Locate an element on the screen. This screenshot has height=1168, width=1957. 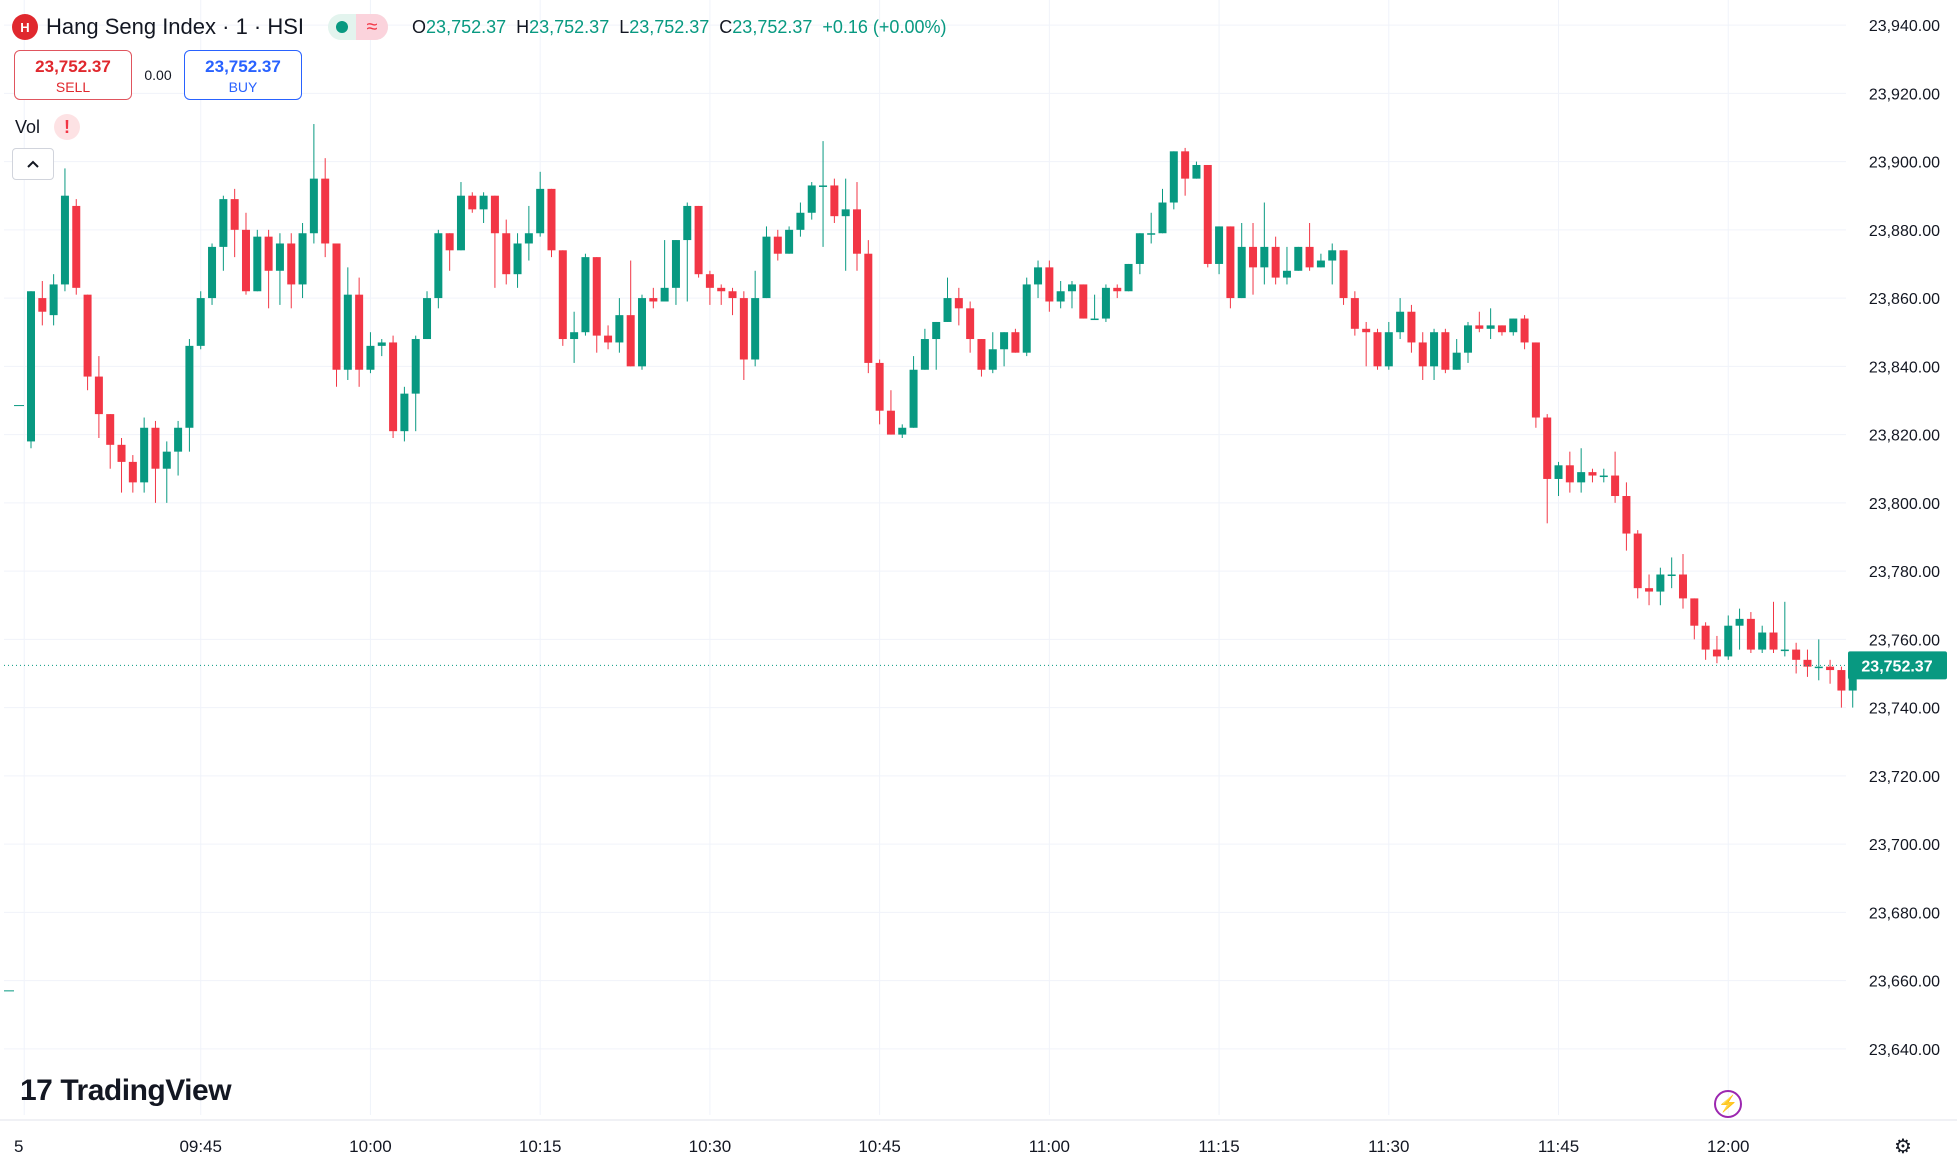
settings-gear-icon: ⚙ is located at coordinates (1903, 1146).